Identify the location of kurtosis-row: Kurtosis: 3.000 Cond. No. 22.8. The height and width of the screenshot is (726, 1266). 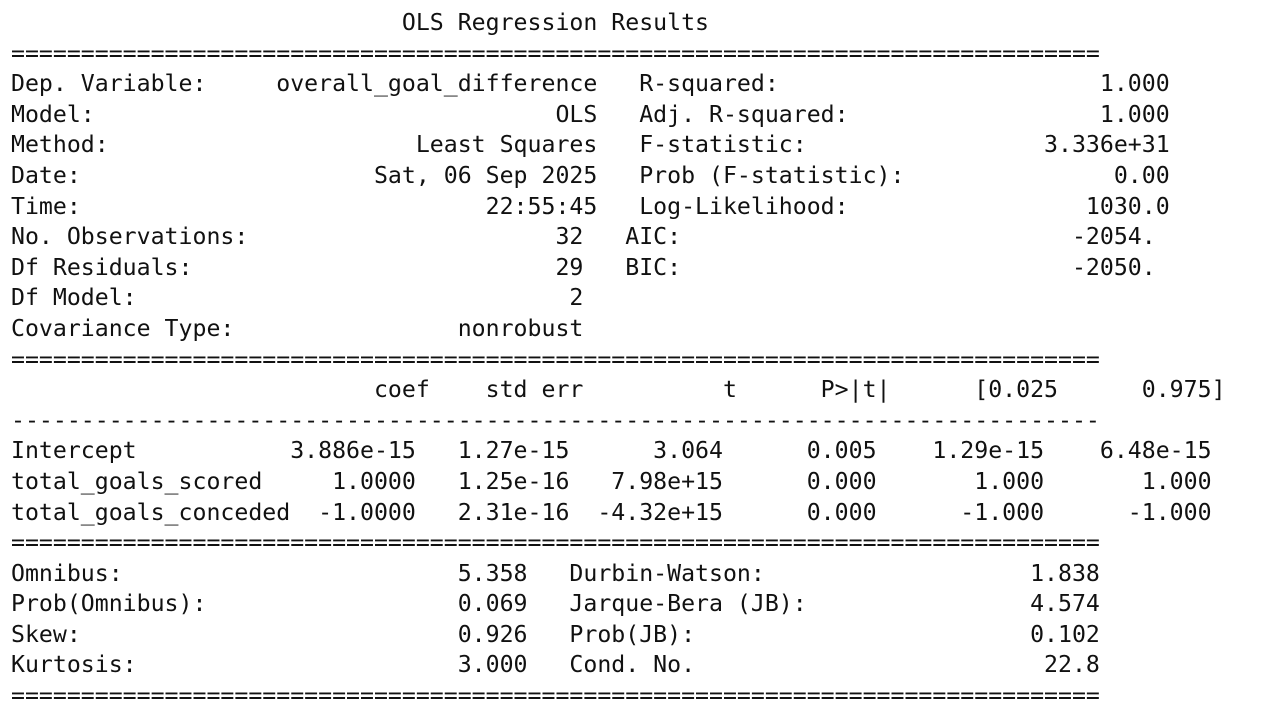
(555, 665).